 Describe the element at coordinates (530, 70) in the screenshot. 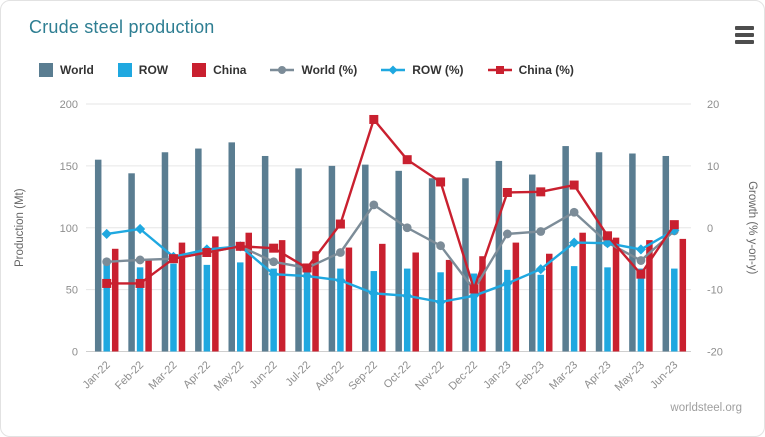

I see `legend-item-china: China (%)` at that location.